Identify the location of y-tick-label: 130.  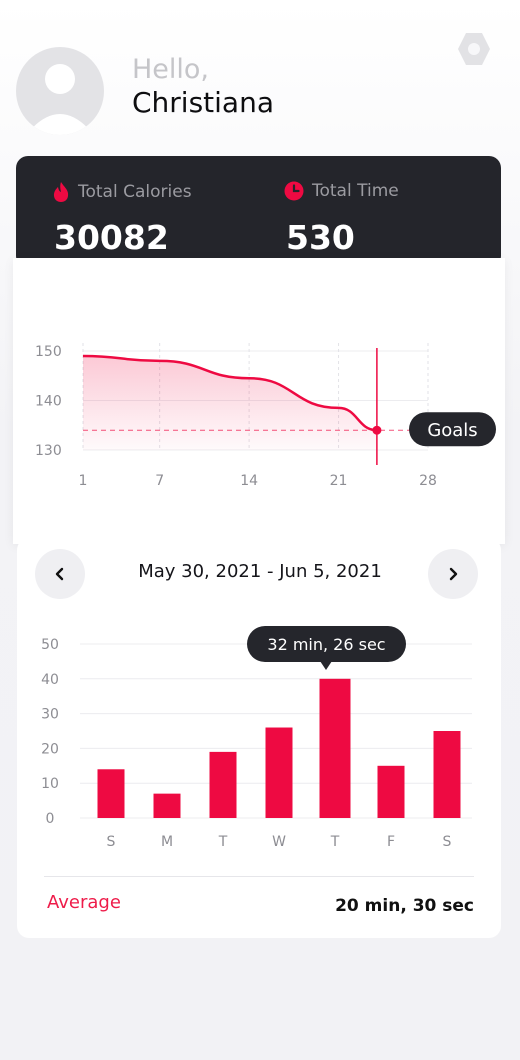
(48, 451).